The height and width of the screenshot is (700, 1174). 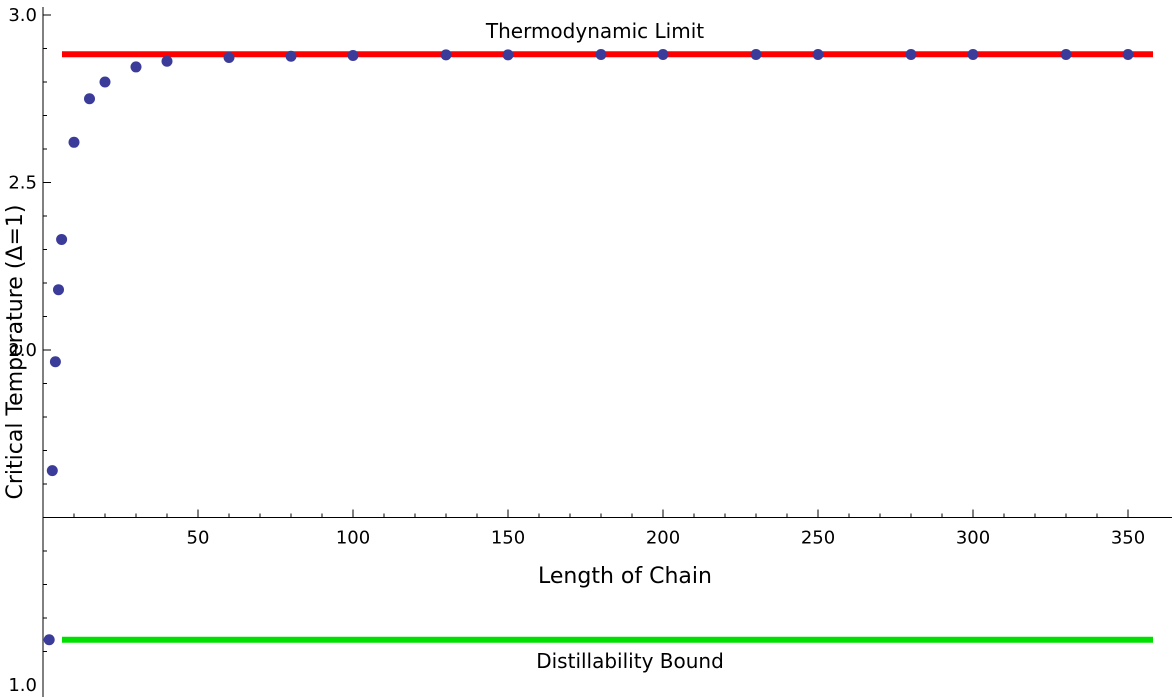 What do you see at coordinates (198, 538) in the screenshot?
I see `x-tick-label: 50` at bounding box center [198, 538].